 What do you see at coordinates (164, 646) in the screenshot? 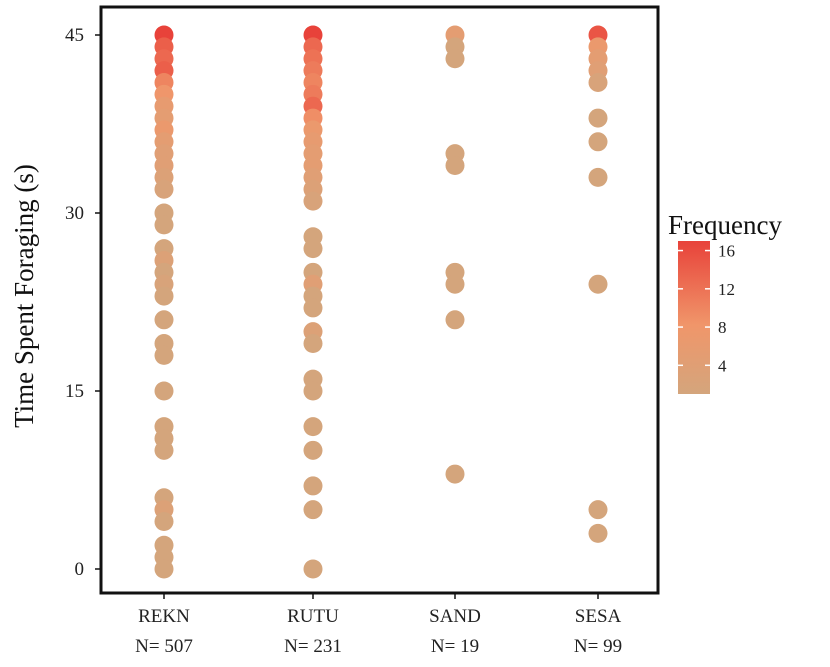
I see `x-sample-size-label: N= 507` at bounding box center [164, 646].